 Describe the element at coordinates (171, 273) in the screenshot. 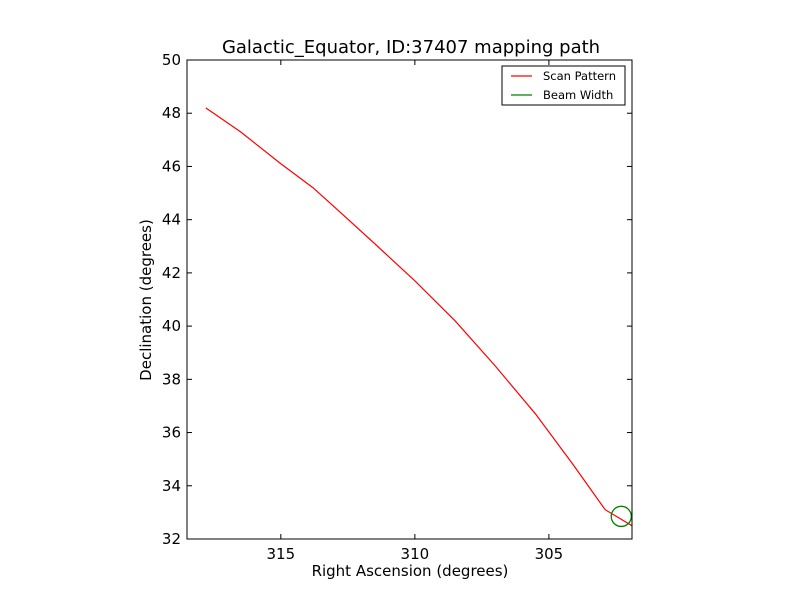

I see `y-tick-label: 42` at that location.